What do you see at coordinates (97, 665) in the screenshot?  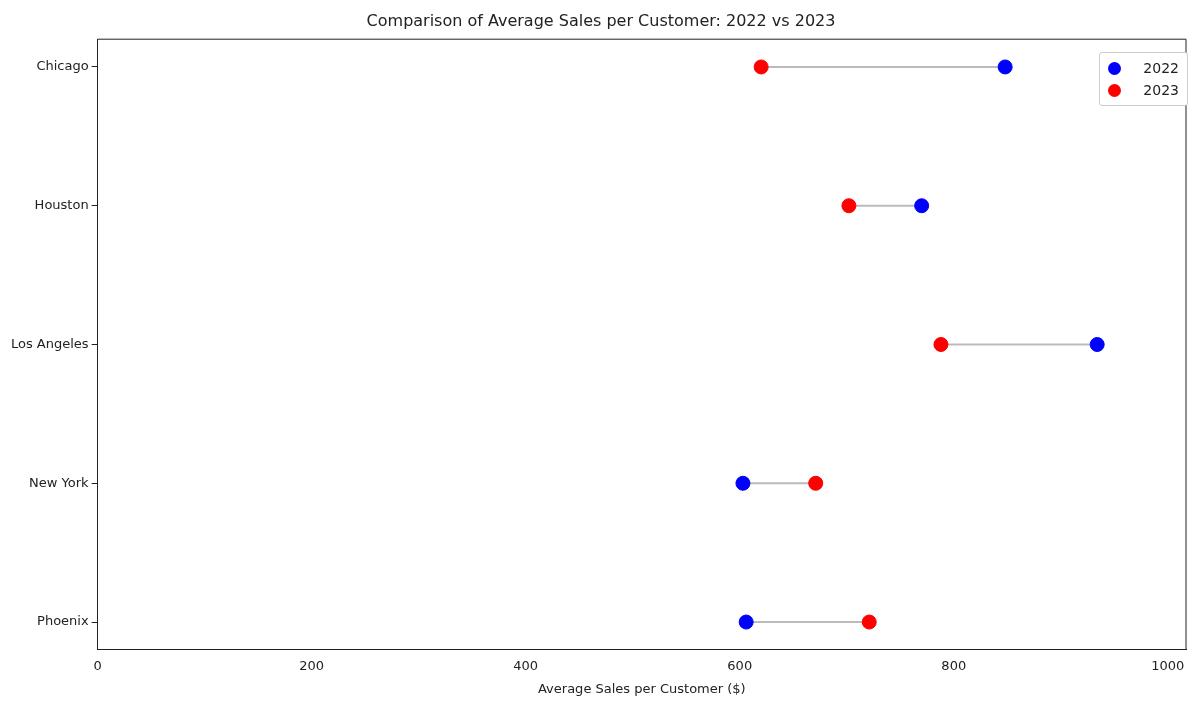 I see `x-tick-label: 0` at bounding box center [97, 665].